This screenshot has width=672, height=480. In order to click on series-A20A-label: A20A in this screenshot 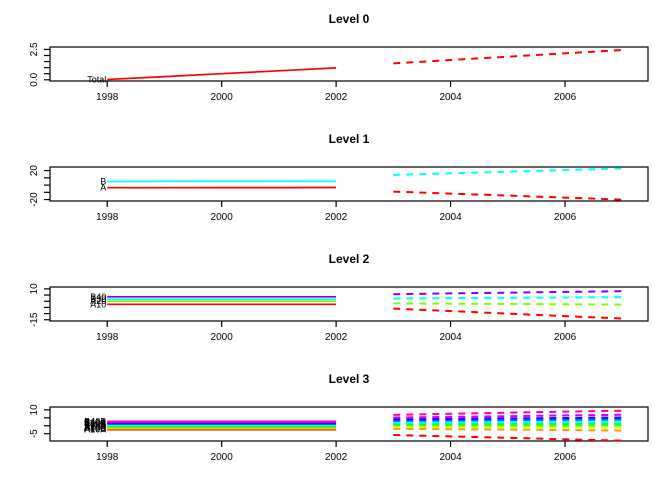, I will do `click(95, 427)`.